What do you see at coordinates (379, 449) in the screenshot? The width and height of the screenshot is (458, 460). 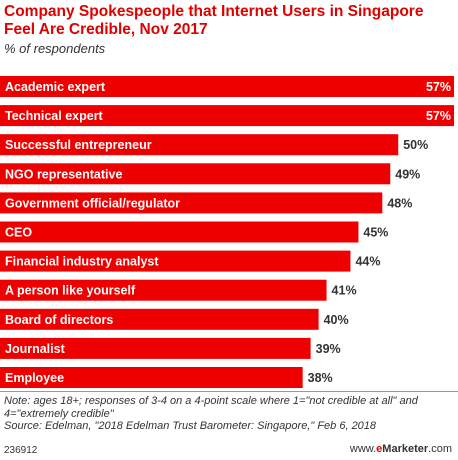 I see `brand-e: e` at bounding box center [379, 449].